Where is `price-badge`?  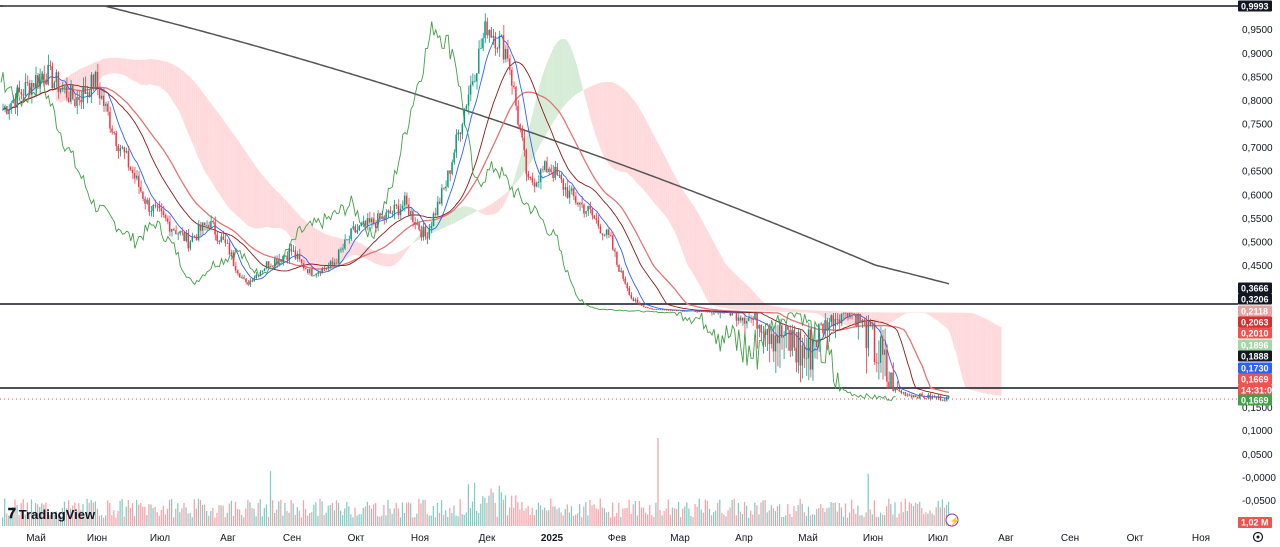
price-badge is located at coordinates (1255, 356).